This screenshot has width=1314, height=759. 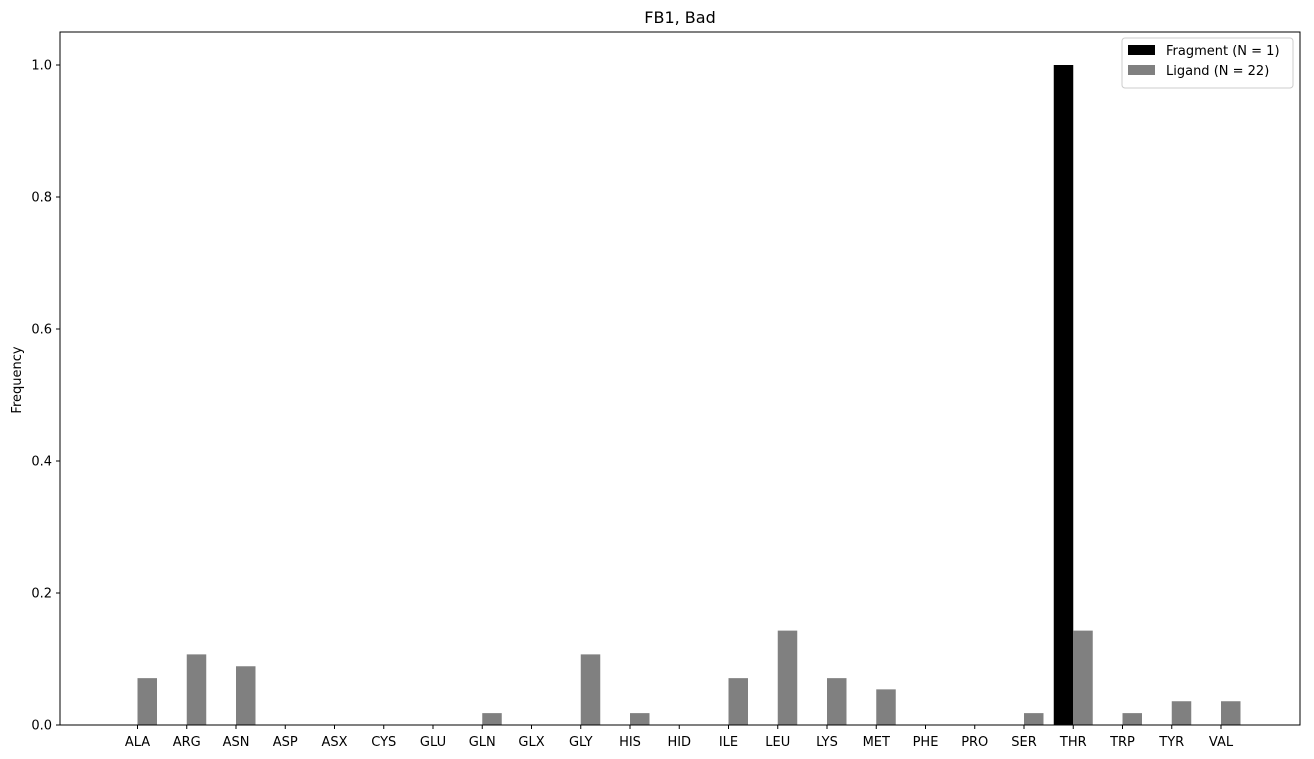 What do you see at coordinates (41, 594) in the screenshot?
I see `y-tick-label: 0.2` at bounding box center [41, 594].